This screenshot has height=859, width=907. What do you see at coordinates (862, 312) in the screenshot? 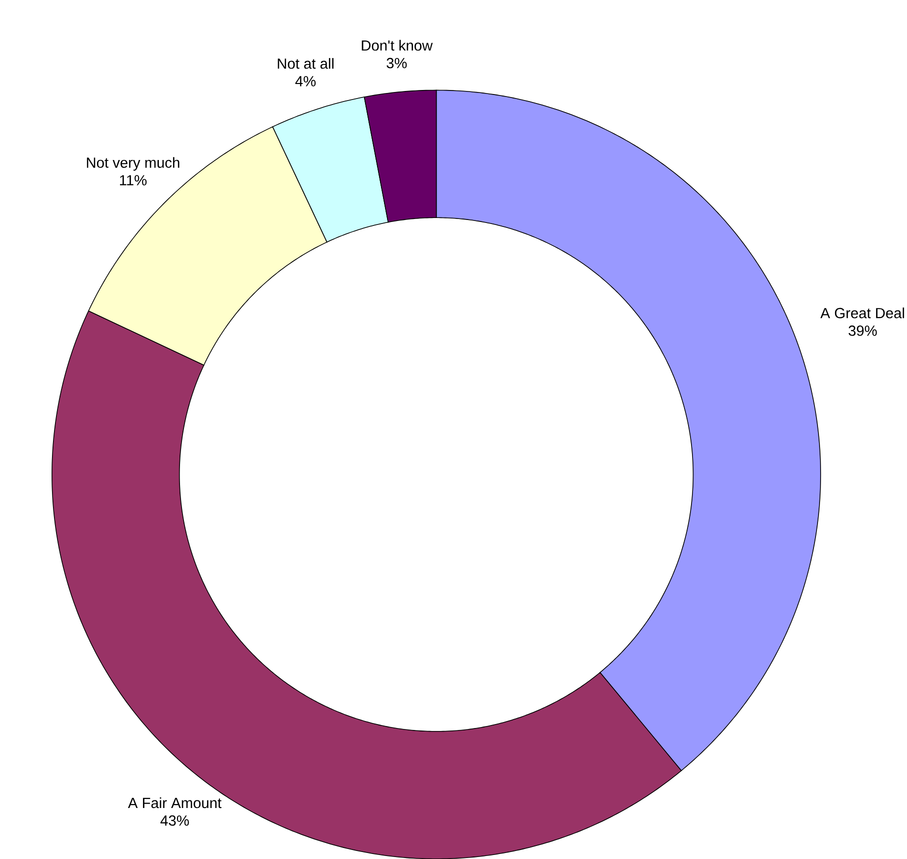
I see `slice-label: A Great Deal` at bounding box center [862, 312].